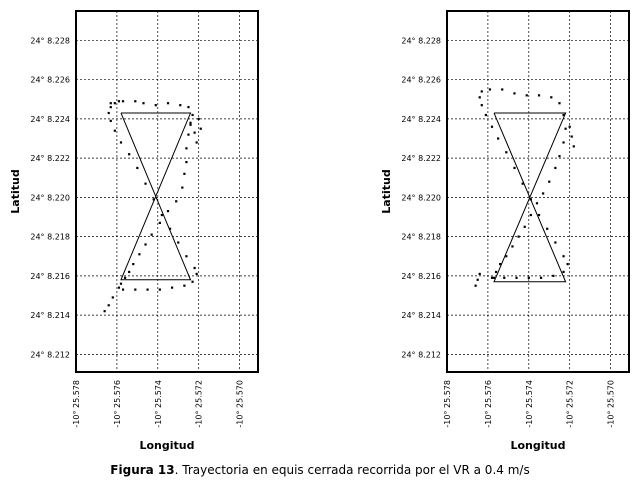 Image resolution: width=640 pixels, height=487 pixels. I want to click on y-tick-label: 24° 8.216, so click(50, 276).